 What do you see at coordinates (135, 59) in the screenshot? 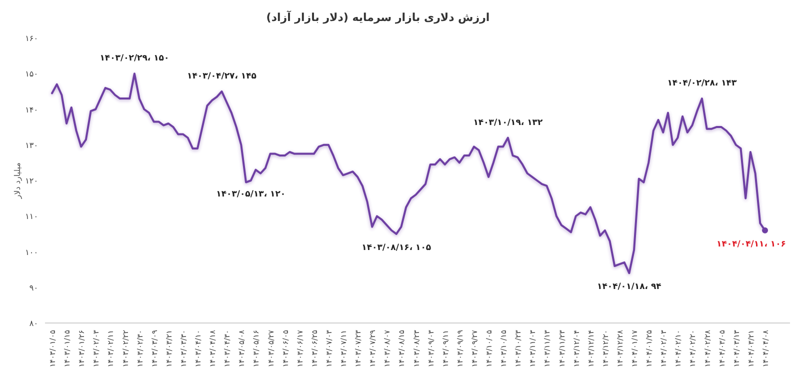
I see `data-label: ۱۴۰۳/۰۲/۲۹، ۱۵۰` at bounding box center [135, 59].